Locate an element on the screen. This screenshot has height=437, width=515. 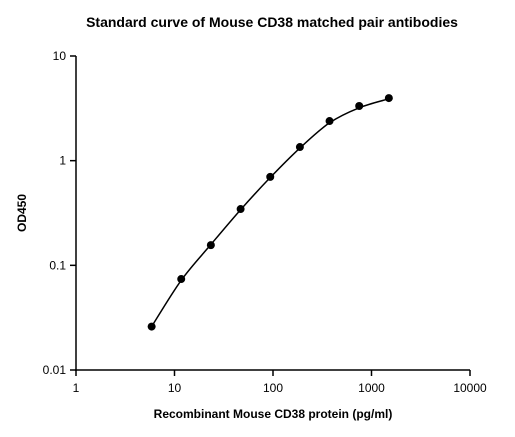
y-tick-label: 10 is located at coordinates (60, 56).